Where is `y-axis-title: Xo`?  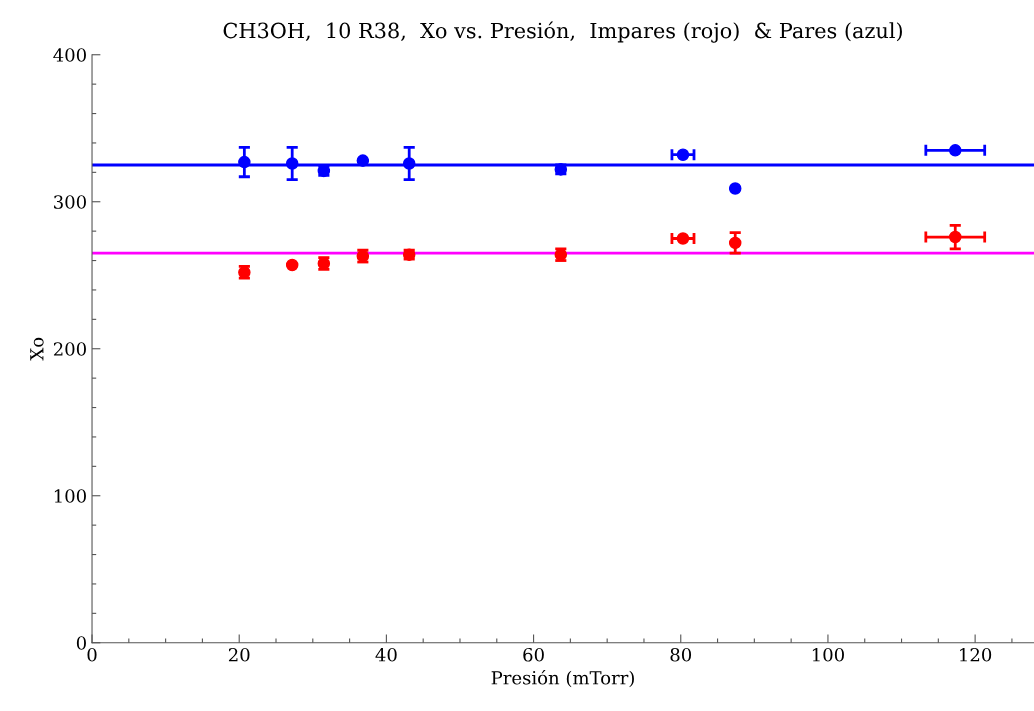
y-axis-title: Xo is located at coordinates (37, 349).